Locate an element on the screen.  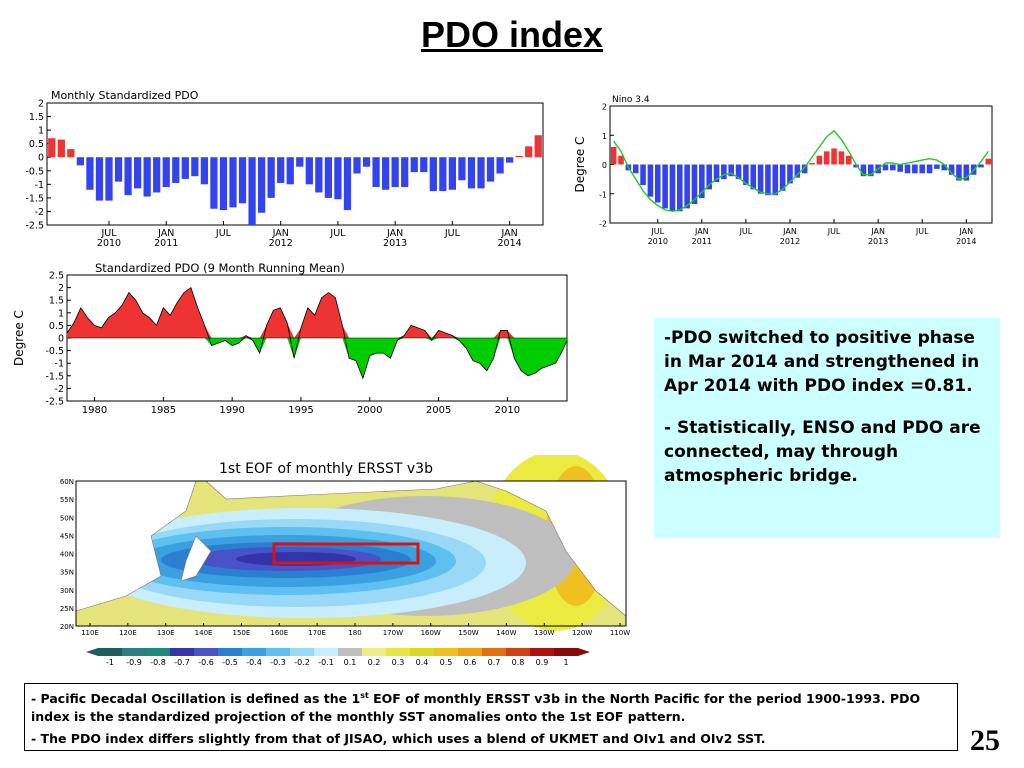
lon-label: 120W is located at coordinates (582, 633).